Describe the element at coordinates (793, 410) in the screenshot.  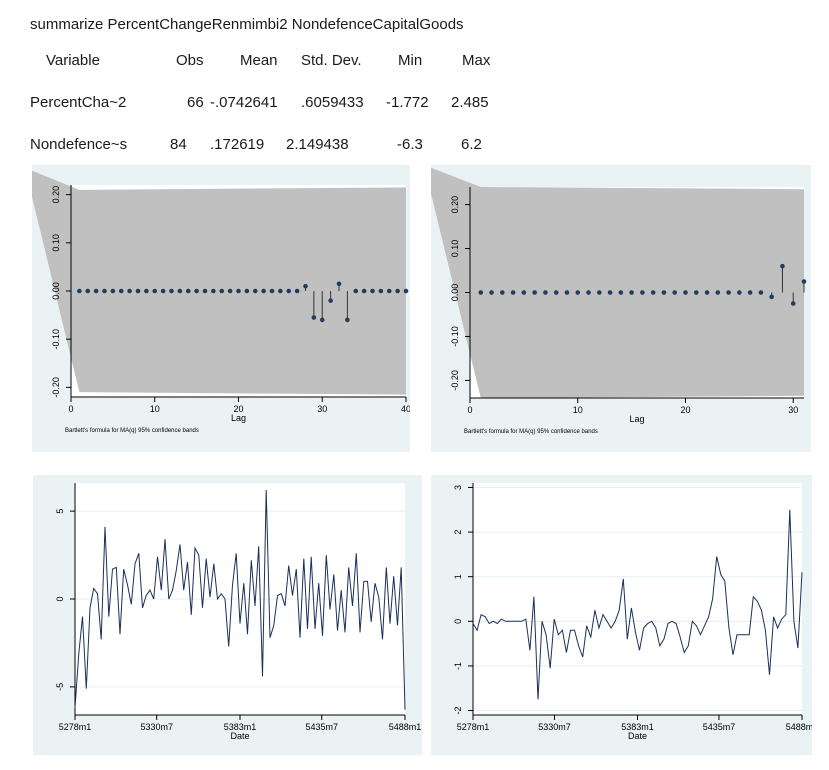
I see `x-tick-label: 30` at that location.